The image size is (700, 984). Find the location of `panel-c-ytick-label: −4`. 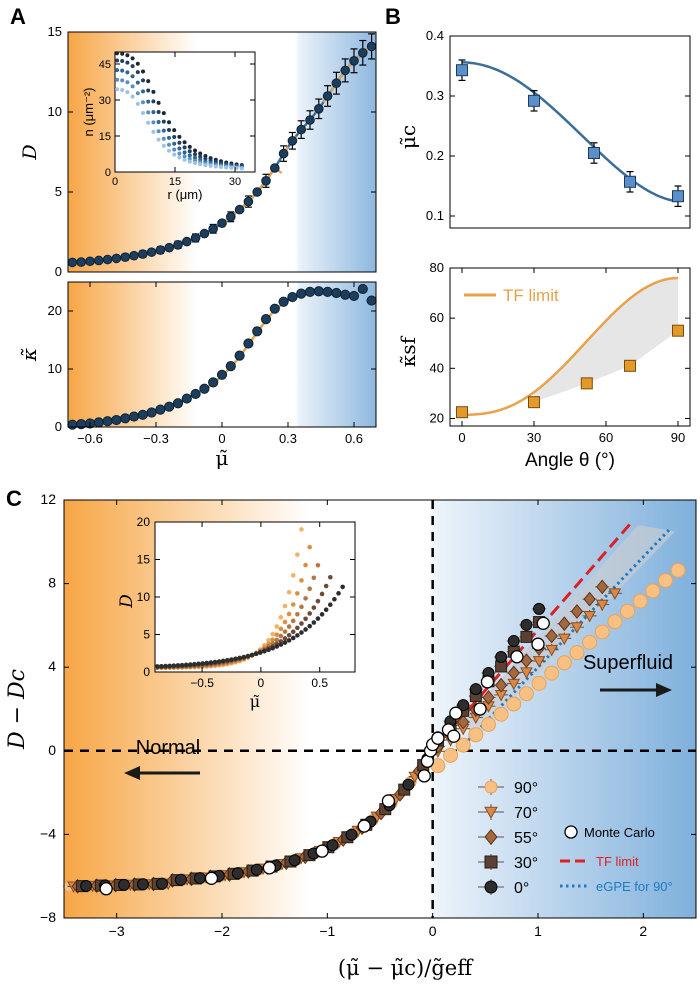

panel-c-ytick-label: −4 is located at coordinates (48, 833).